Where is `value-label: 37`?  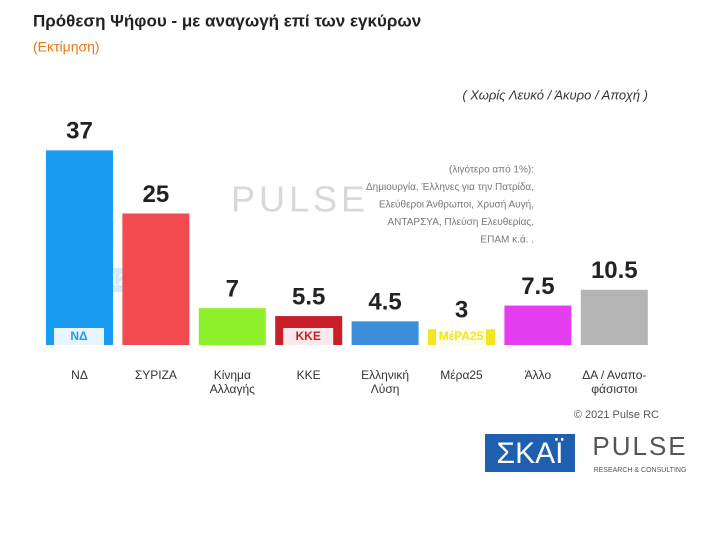
value-label: 37 is located at coordinates (79, 131).